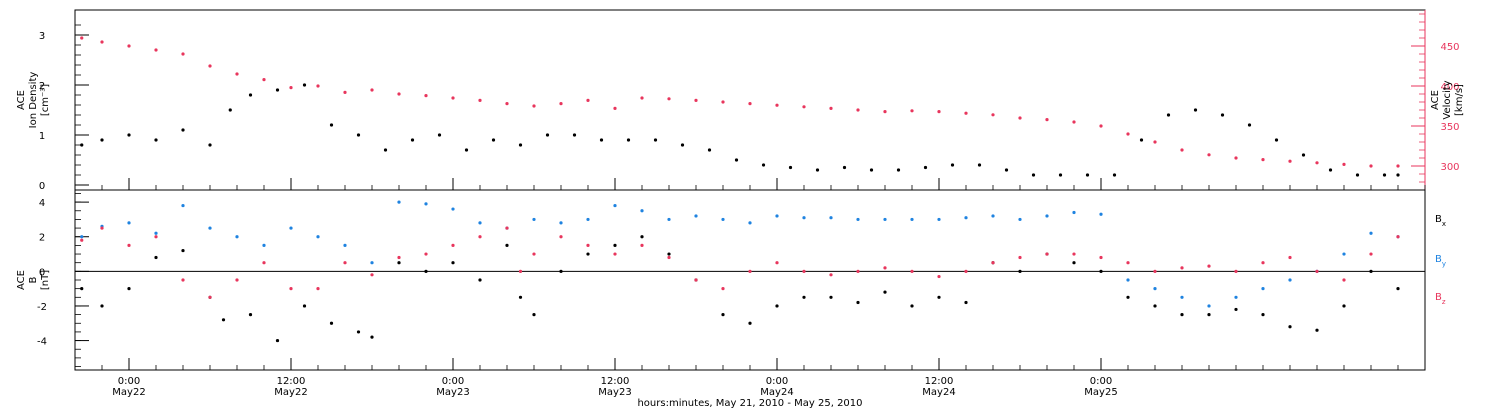  What do you see at coordinates (777, 381) in the screenshot?
I see `x-tick-time: 0:00` at bounding box center [777, 381].